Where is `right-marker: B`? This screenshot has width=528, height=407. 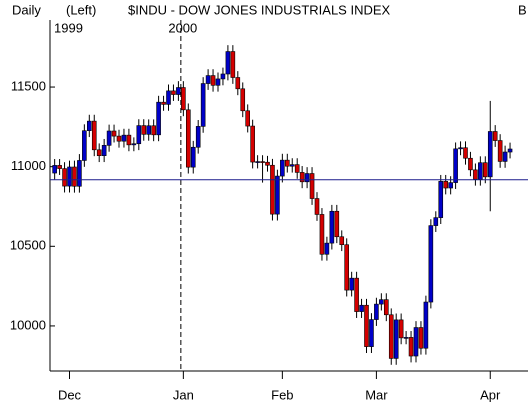
right-marker: B is located at coordinates (522, 9).